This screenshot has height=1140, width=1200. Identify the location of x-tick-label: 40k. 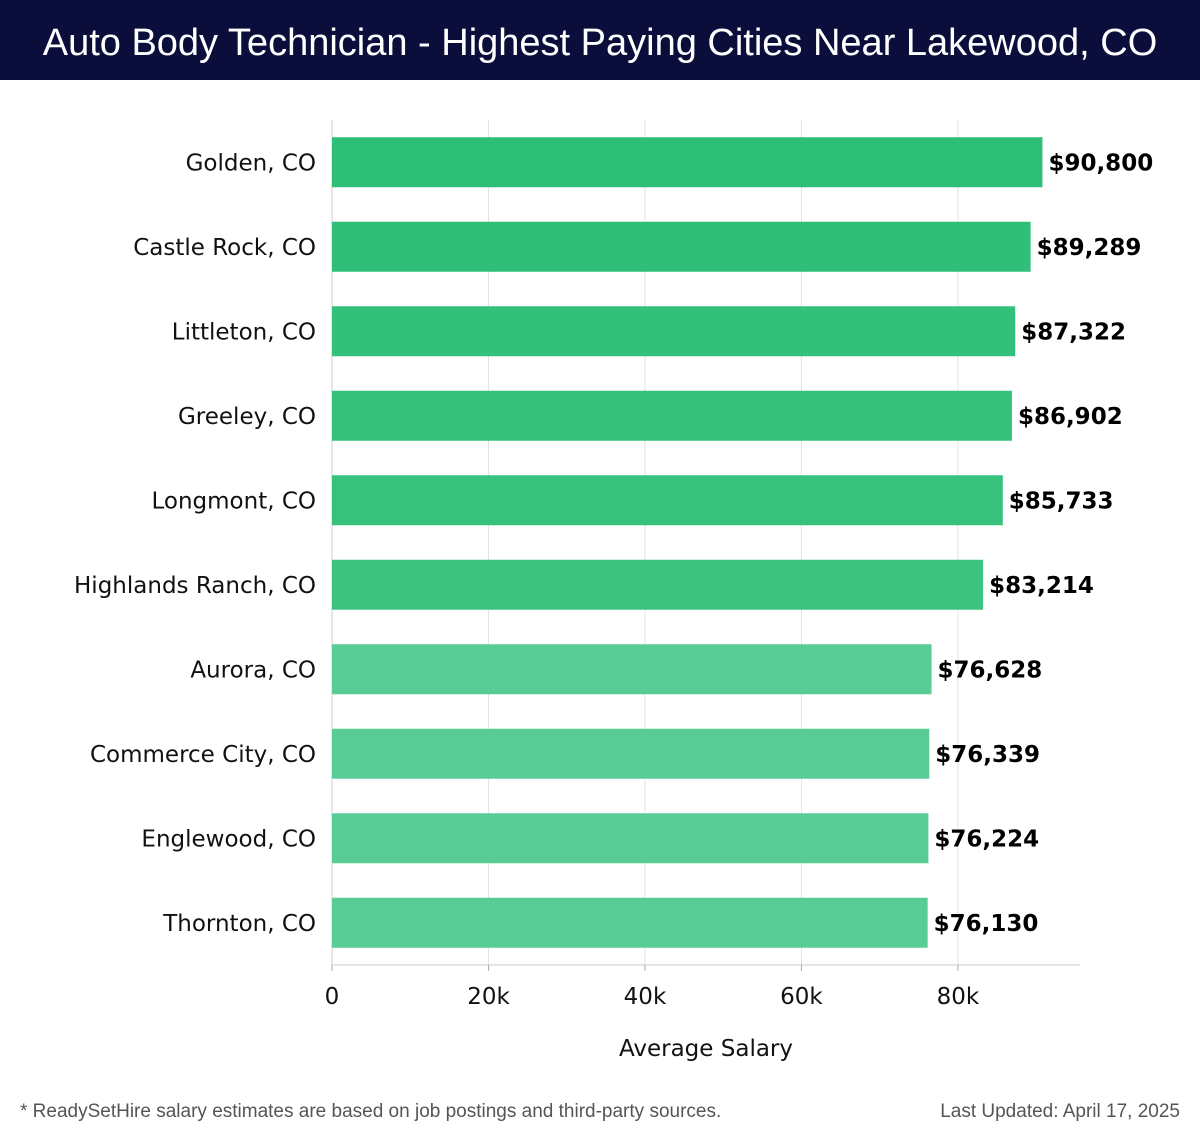
(645, 997).